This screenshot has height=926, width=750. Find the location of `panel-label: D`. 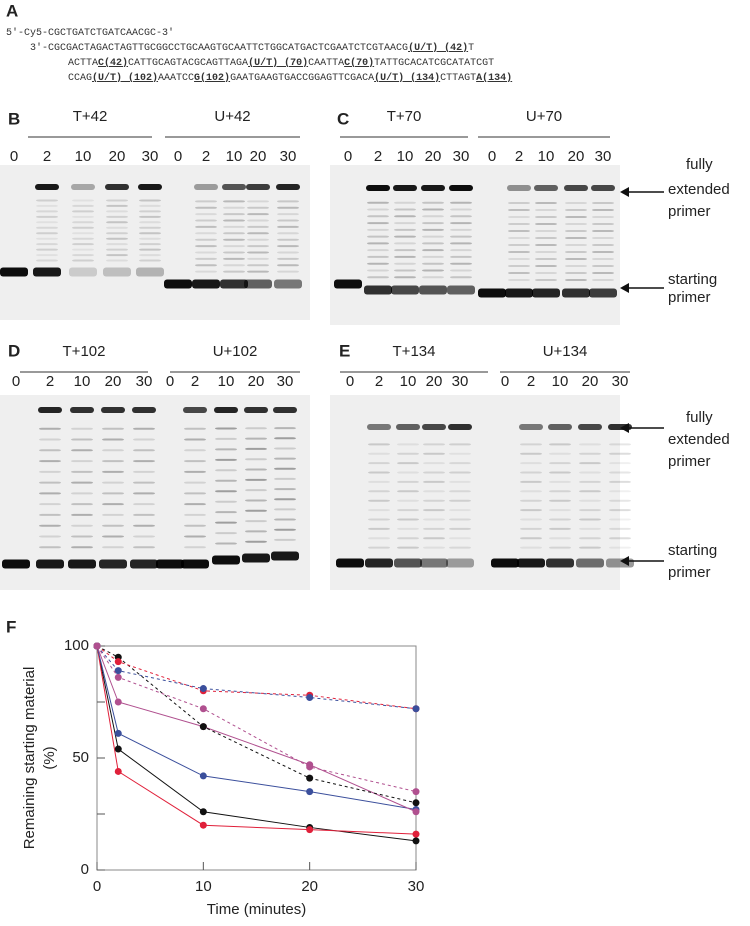

panel-label: D is located at coordinates (14, 350).